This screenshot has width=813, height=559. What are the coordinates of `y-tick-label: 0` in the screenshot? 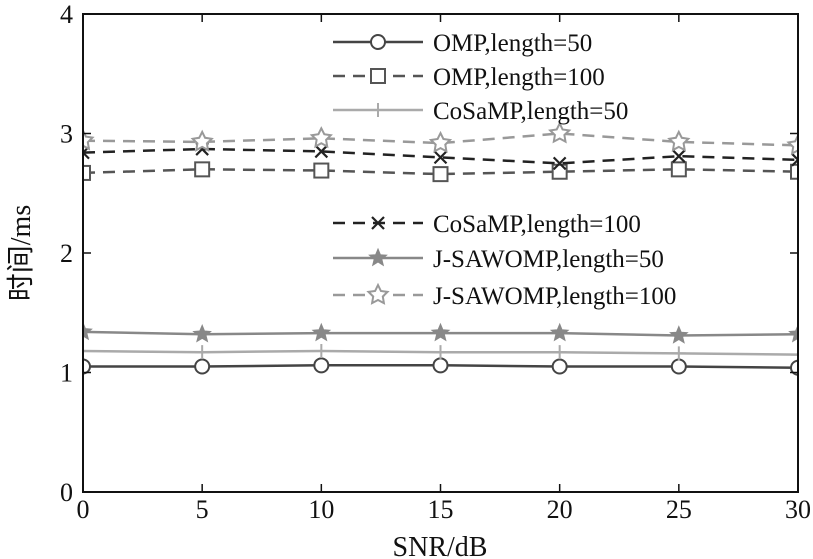 It's located at (66, 492).